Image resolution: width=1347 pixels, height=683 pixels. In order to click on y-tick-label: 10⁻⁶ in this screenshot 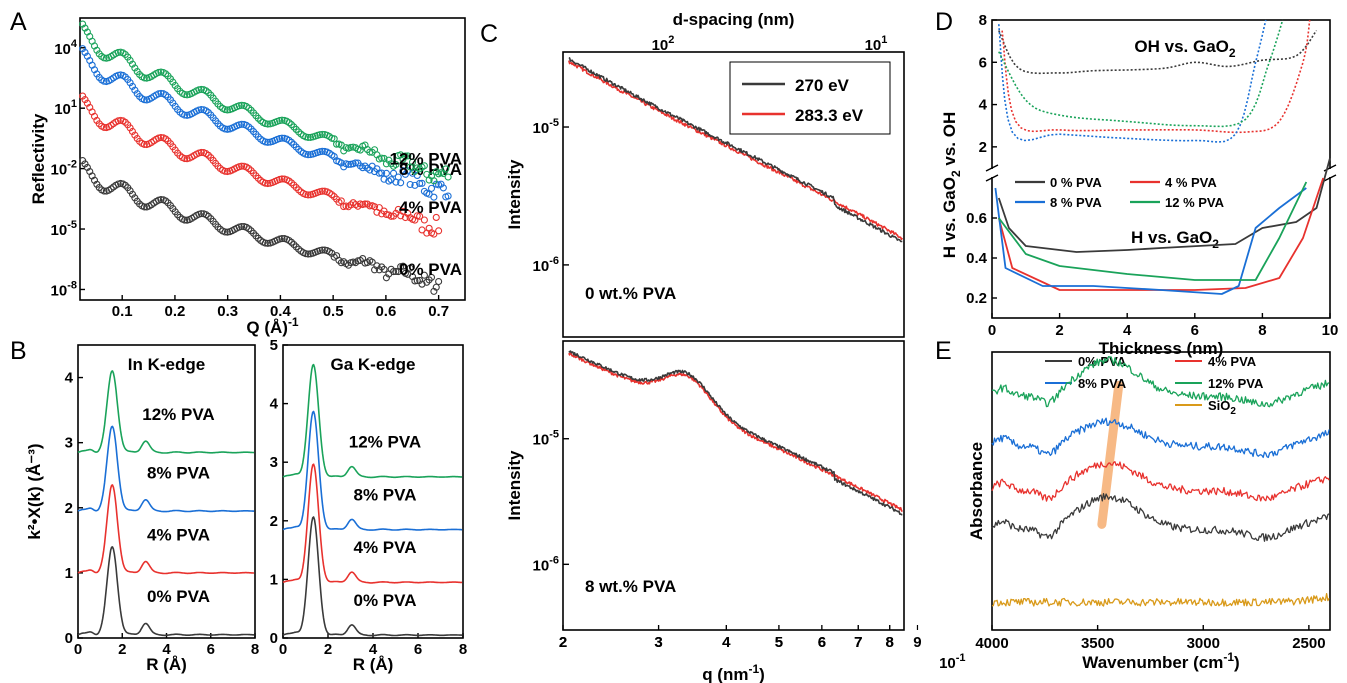, I will do `click(546, 564)`.